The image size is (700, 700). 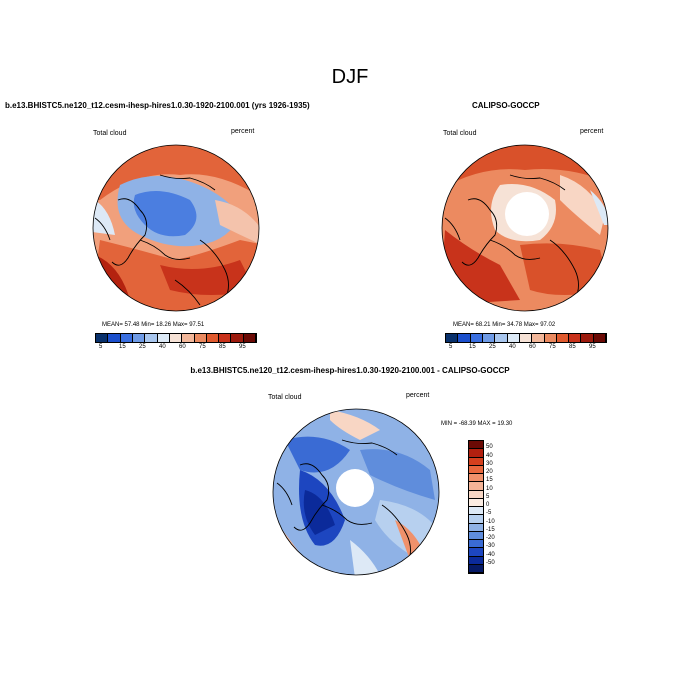 I want to click on panel-diff-field, so click(x=356, y=492).